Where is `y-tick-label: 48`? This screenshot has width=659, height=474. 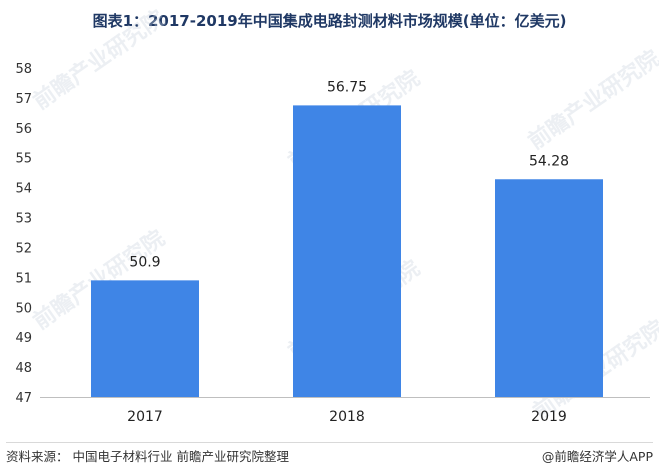
y-tick-label: 48 is located at coordinates (23, 368).